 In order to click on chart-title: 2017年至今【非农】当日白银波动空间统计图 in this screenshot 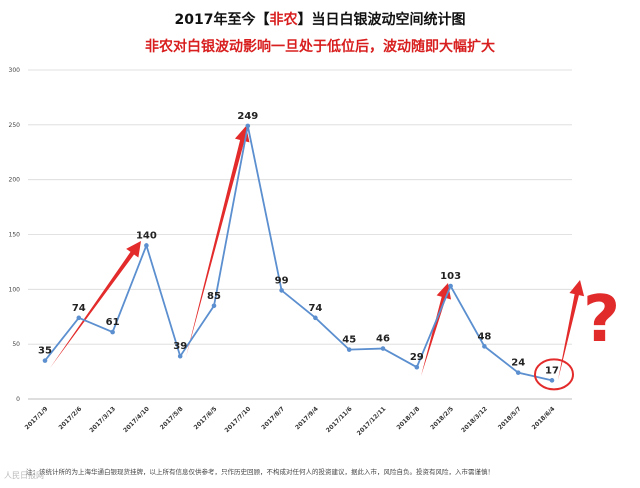, I will do `click(320, 19)`.